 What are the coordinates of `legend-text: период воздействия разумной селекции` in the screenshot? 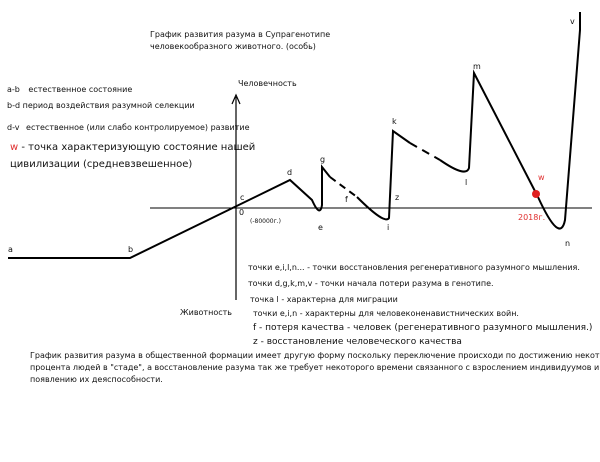 It's located at (109, 105).